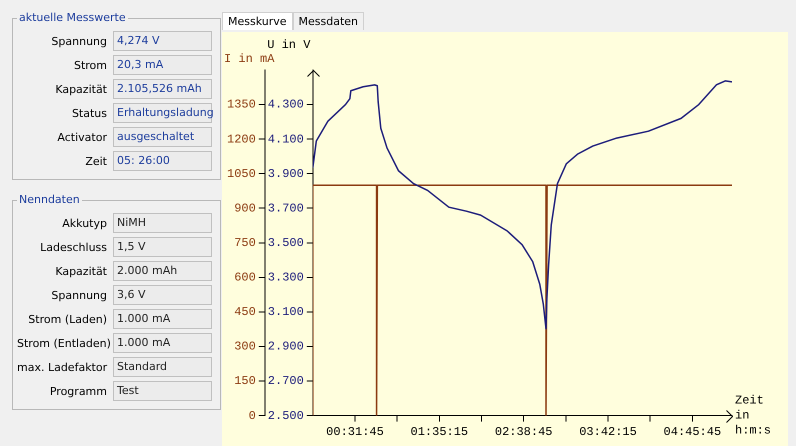 The image size is (796, 446). What do you see at coordinates (162, 247) in the screenshot?
I see `text: 1,5 V` at bounding box center [162, 247].